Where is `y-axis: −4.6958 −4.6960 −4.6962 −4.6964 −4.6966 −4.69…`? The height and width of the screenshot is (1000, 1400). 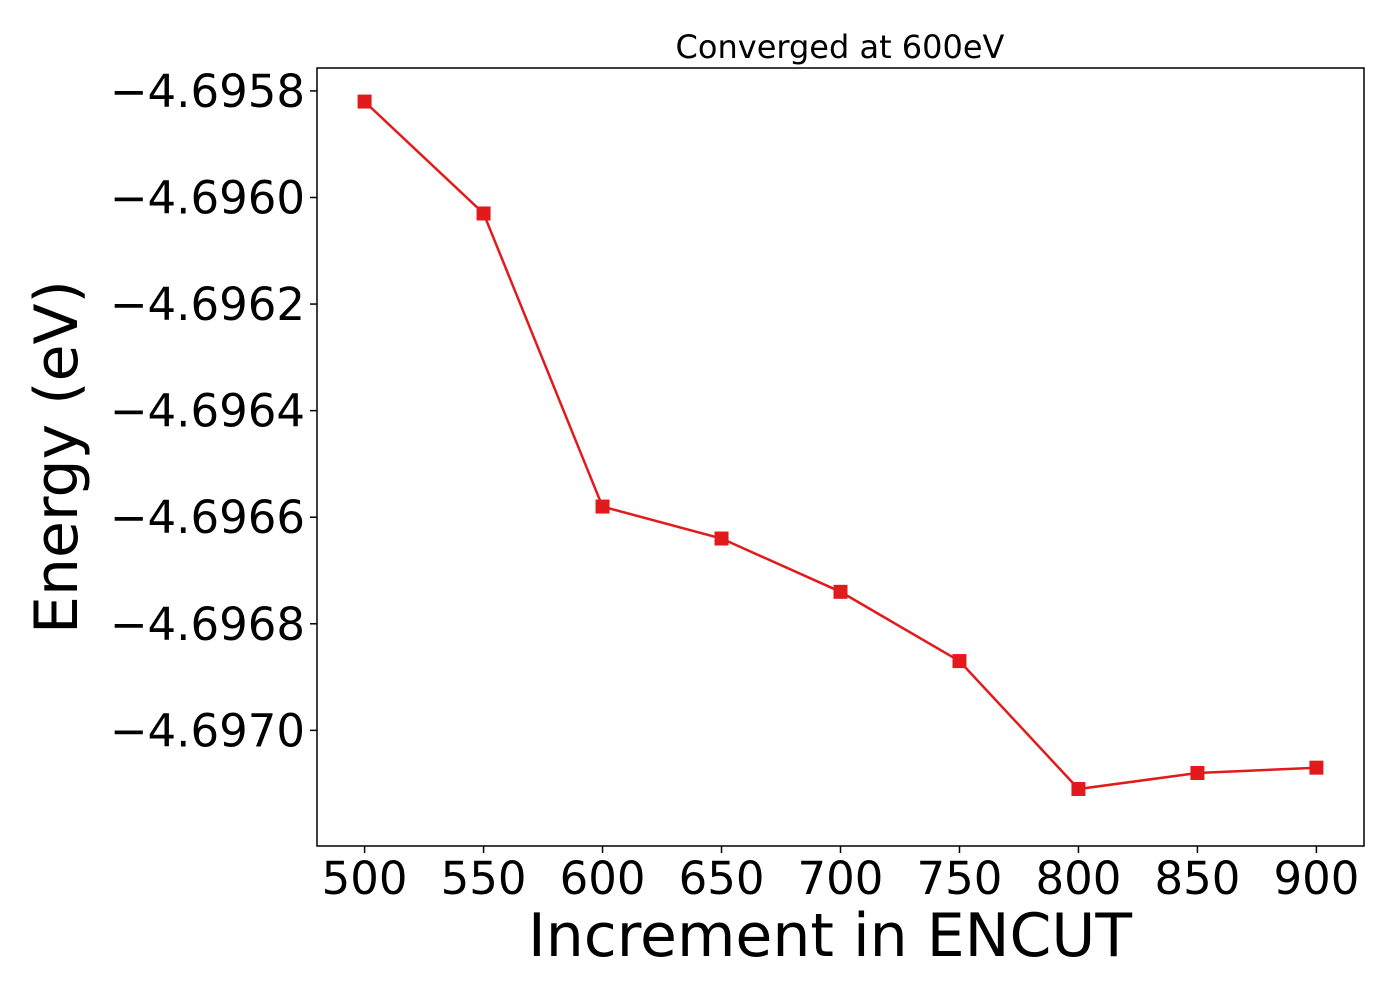 y-axis: −4.6958 −4.6960 −4.6962 −4.6964 −4.6966 −4.69… is located at coordinates (213, 411).